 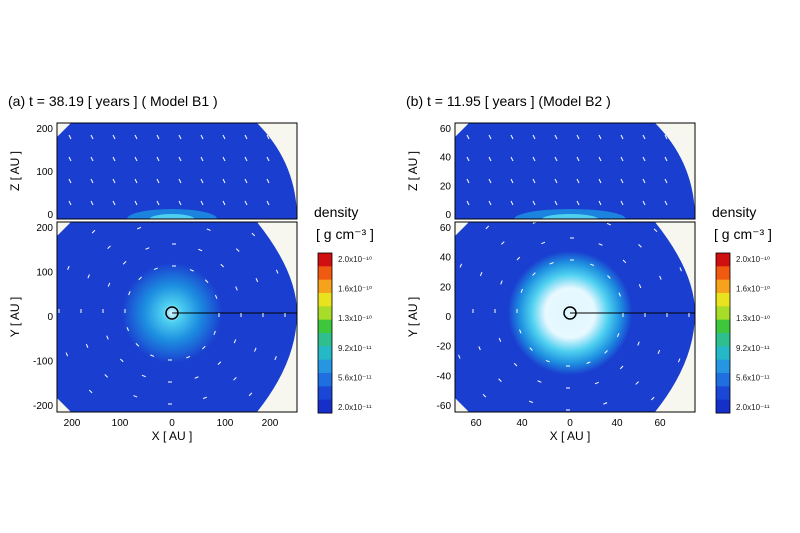 I want to click on colorbar-label: 9.2x10⁻¹¹, so click(x=355, y=348).